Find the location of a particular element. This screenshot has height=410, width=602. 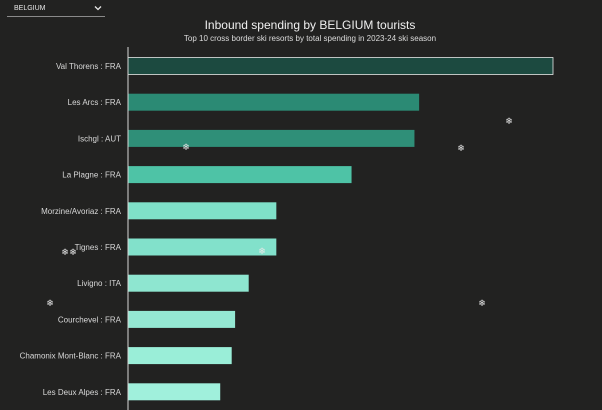

category-label: Ischgl : AUT is located at coordinates (99, 138).